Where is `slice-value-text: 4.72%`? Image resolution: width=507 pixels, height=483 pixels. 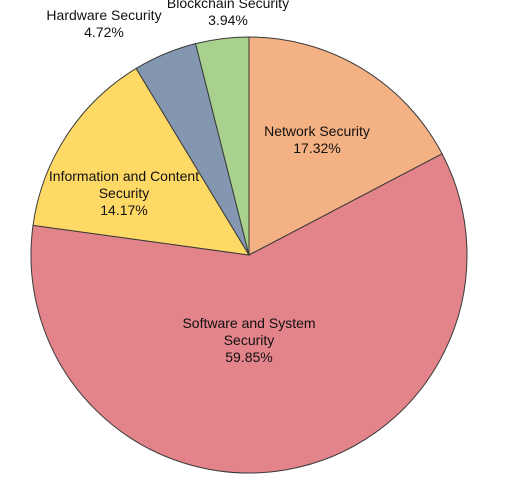 slice-value-text: 4.72% is located at coordinates (104, 32).